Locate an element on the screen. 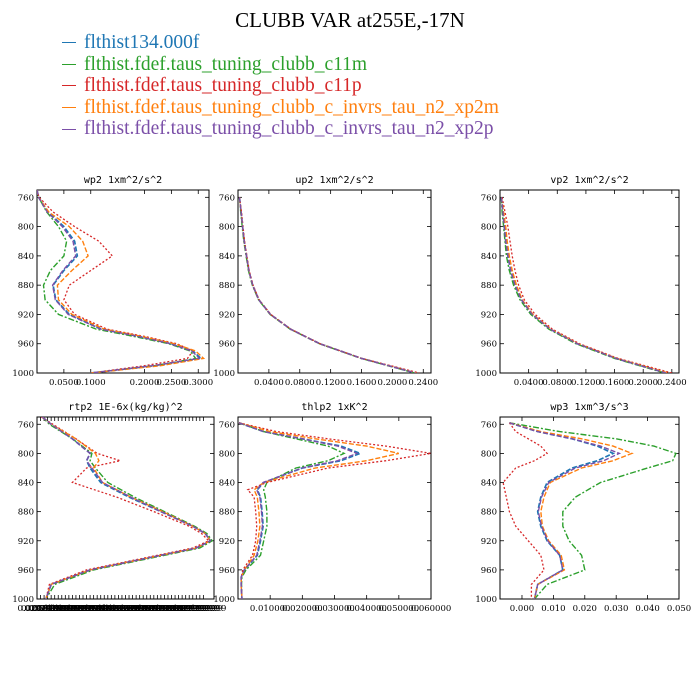 This screenshot has width=700, height=700. panel-title: rtp2 1E-6x(kg/kg)^2 is located at coordinates (125, 407).